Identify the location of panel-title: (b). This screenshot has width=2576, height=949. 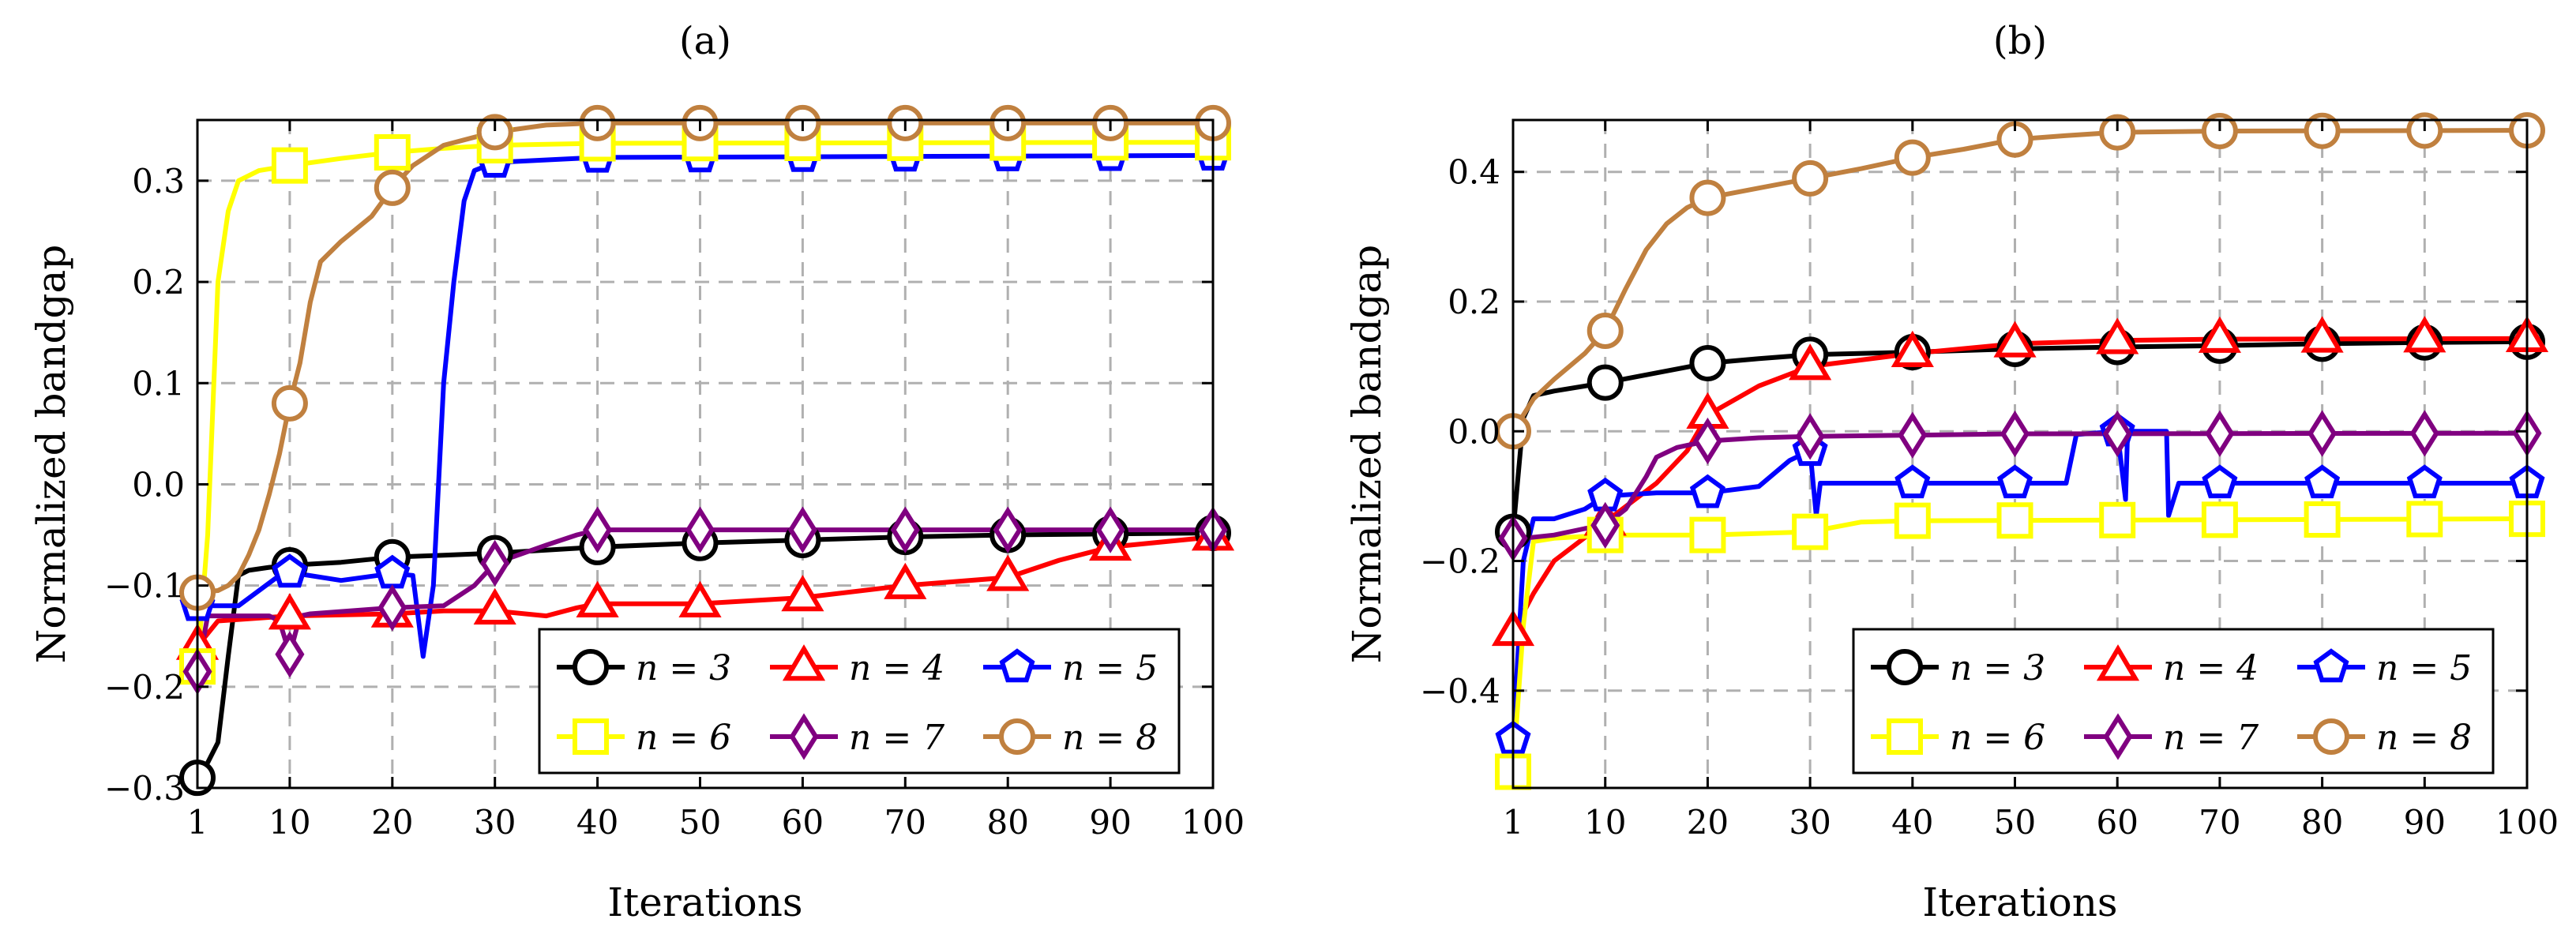
(2020, 41).